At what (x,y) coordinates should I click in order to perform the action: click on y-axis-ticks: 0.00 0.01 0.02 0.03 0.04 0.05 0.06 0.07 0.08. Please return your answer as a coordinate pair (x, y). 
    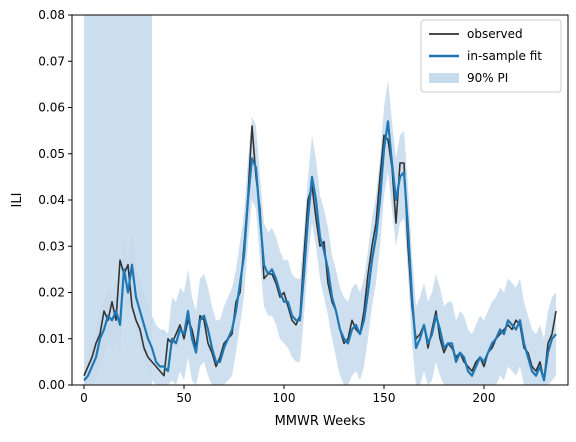
    Looking at the image, I should click on (55, 200).